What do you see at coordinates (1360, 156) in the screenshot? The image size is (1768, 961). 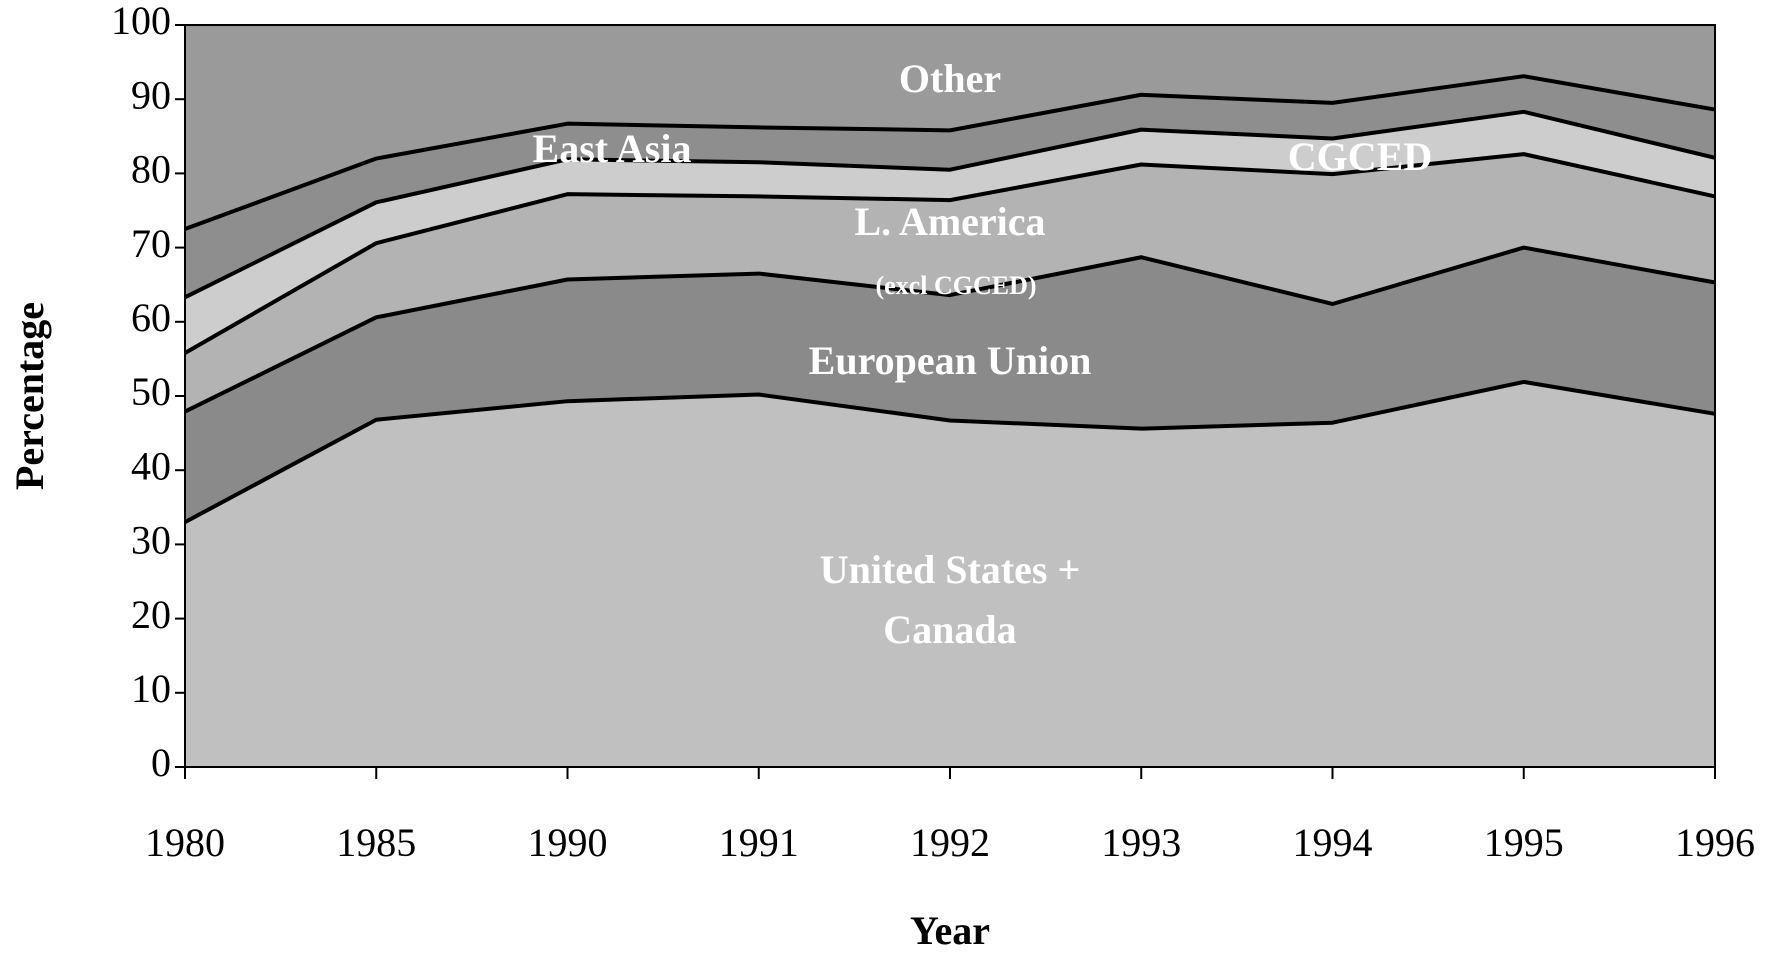 I see `series-label: CGCED` at bounding box center [1360, 156].